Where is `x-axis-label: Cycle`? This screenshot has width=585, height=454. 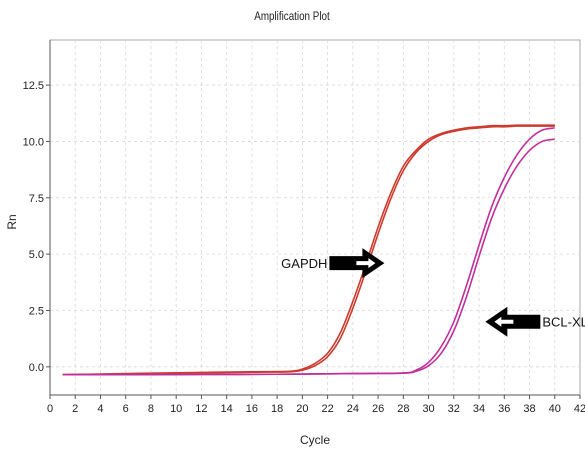
x-axis-label: Cycle is located at coordinates (315, 440).